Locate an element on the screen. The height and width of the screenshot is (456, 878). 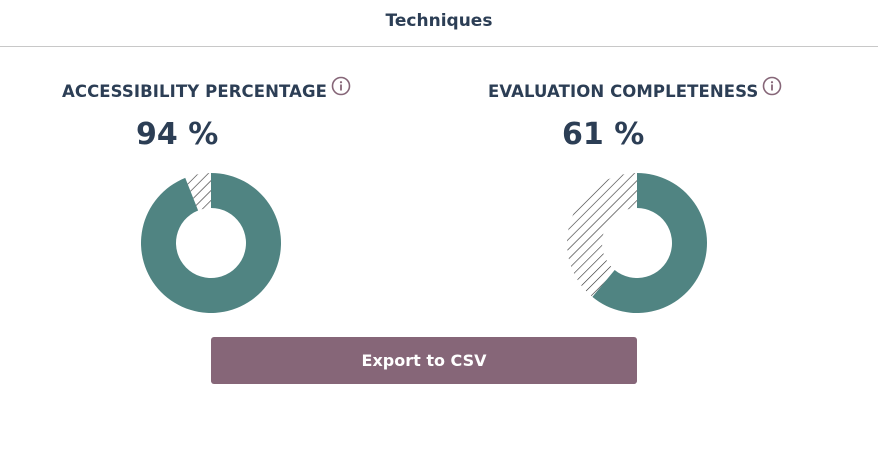
export-csv-button: Export to CSV is located at coordinates (424, 360).